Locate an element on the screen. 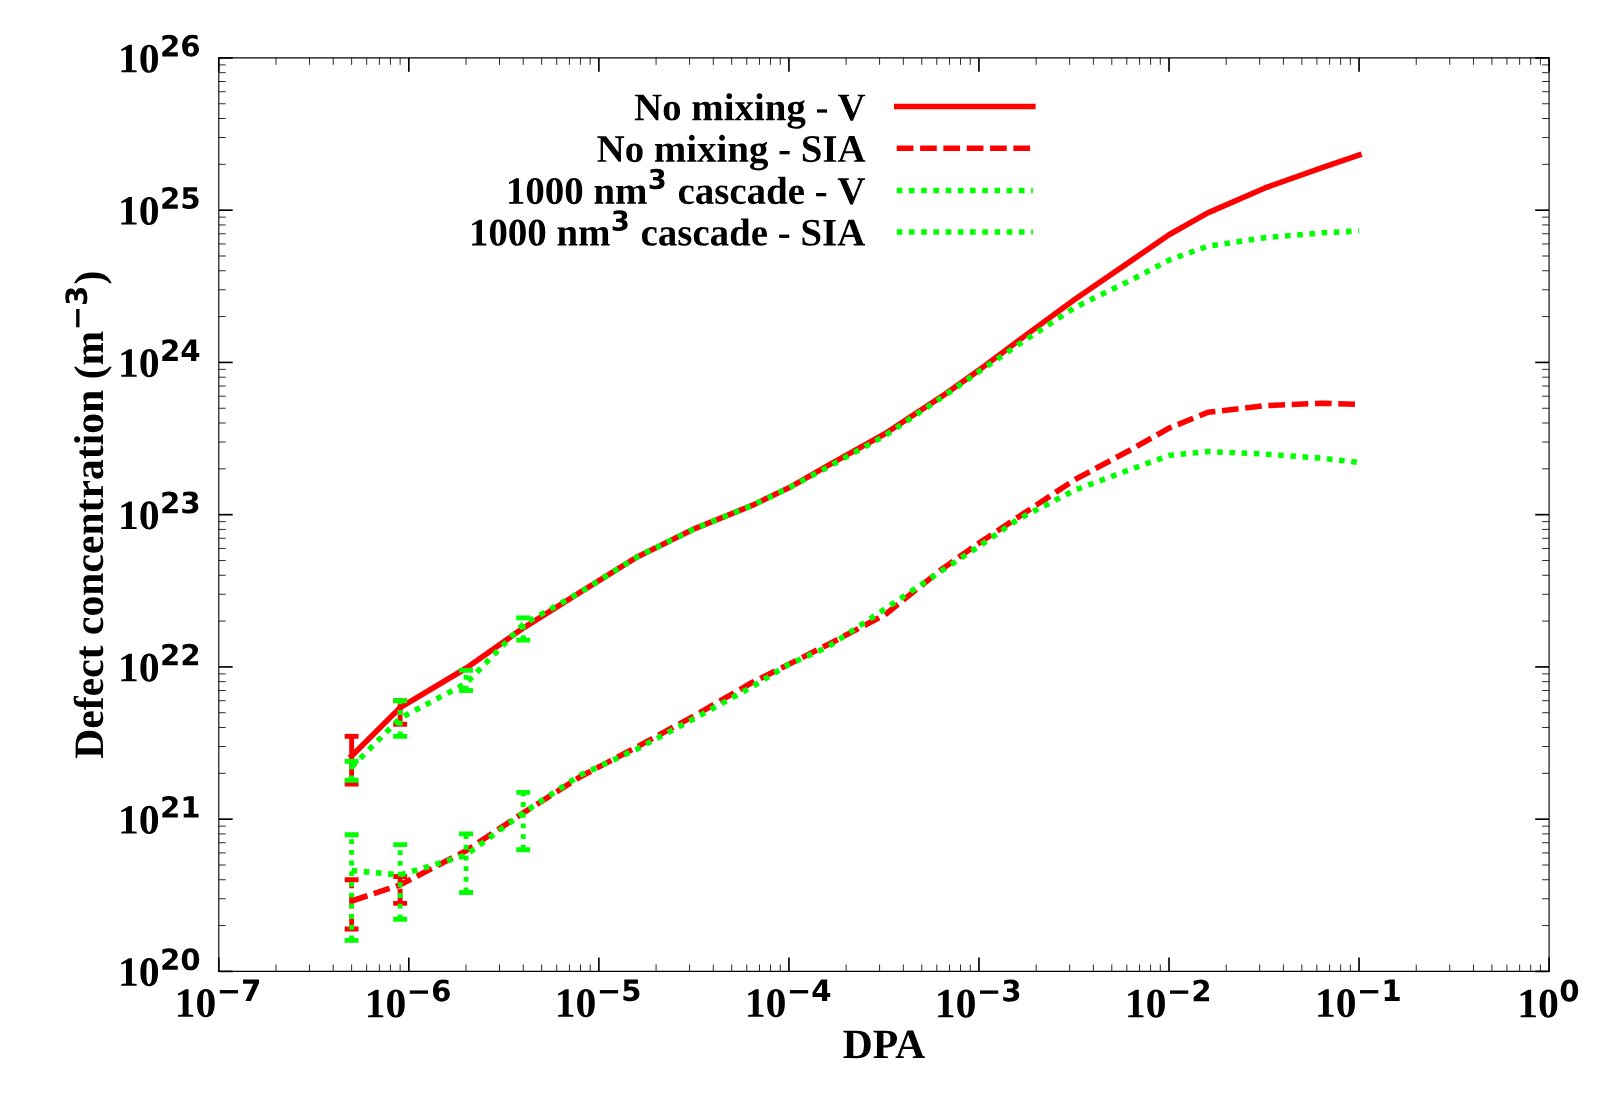 The image size is (1597, 1114). x-tick-label: 10$^{−1}$ is located at coordinates (1359, 998).